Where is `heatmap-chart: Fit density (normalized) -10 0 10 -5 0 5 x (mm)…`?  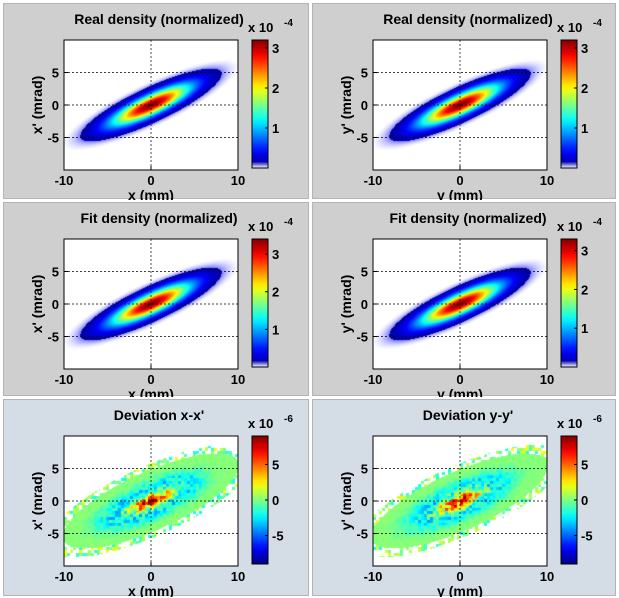
heatmap-chart: Fit density (normalized) -10 0 10 -5 0 5 x (mm)… is located at coordinates (161, 303).